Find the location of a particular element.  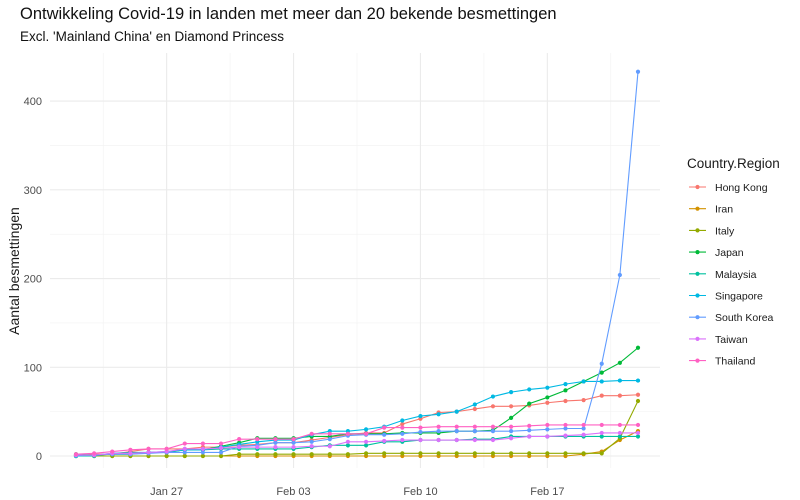

legend-label: South Korea is located at coordinates (744, 318).